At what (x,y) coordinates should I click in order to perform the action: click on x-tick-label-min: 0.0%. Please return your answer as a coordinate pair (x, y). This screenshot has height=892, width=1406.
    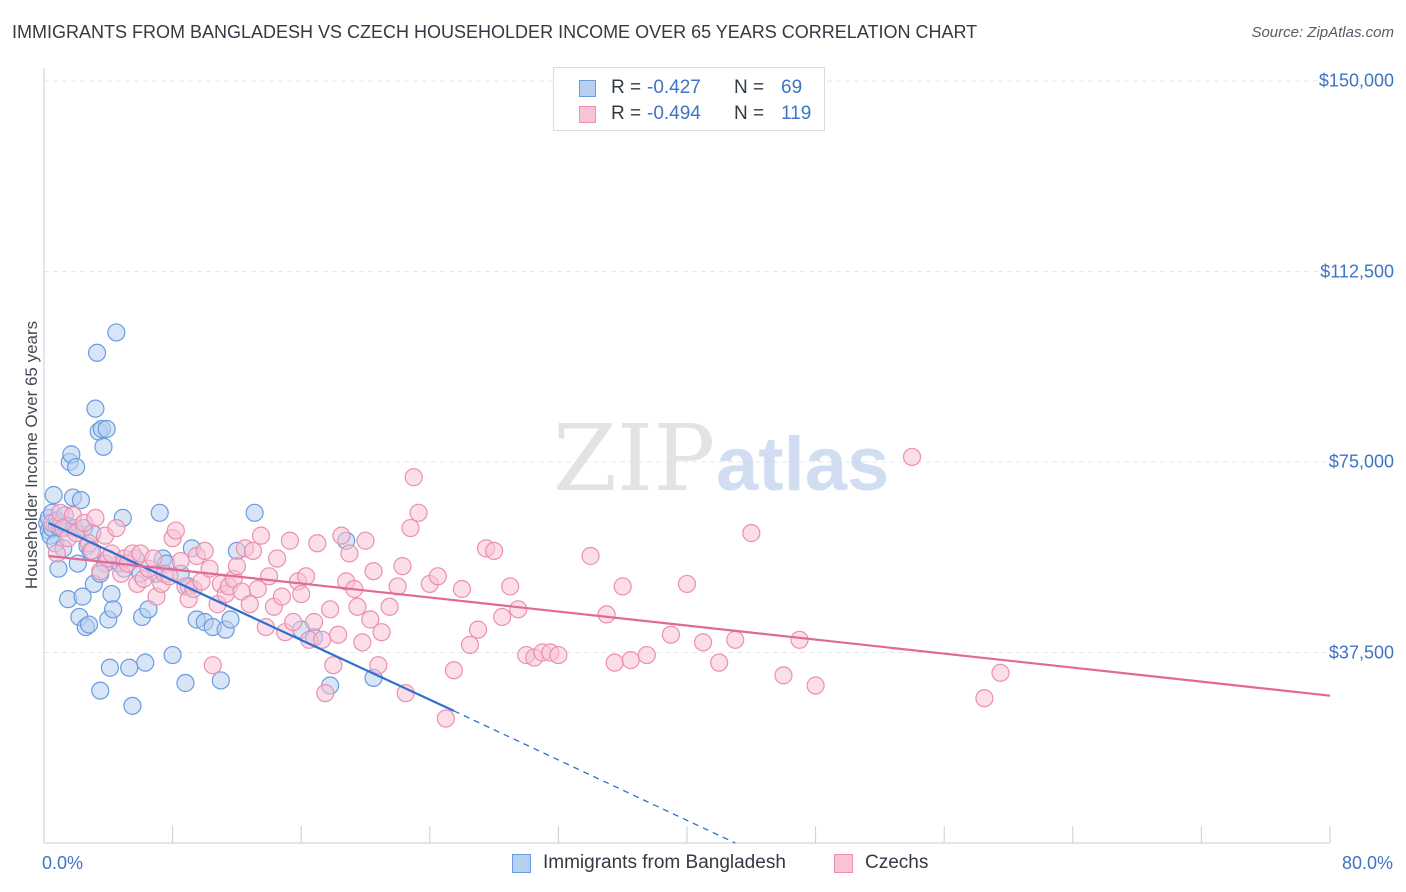
    Looking at the image, I should click on (63, 863).